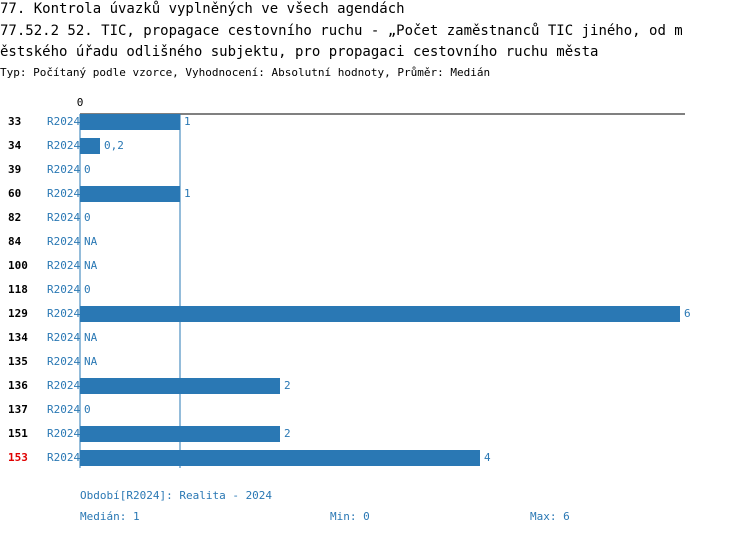 The width and height of the screenshot is (750, 534). I want to click on min-label: Min: 0, so click(350, 516).